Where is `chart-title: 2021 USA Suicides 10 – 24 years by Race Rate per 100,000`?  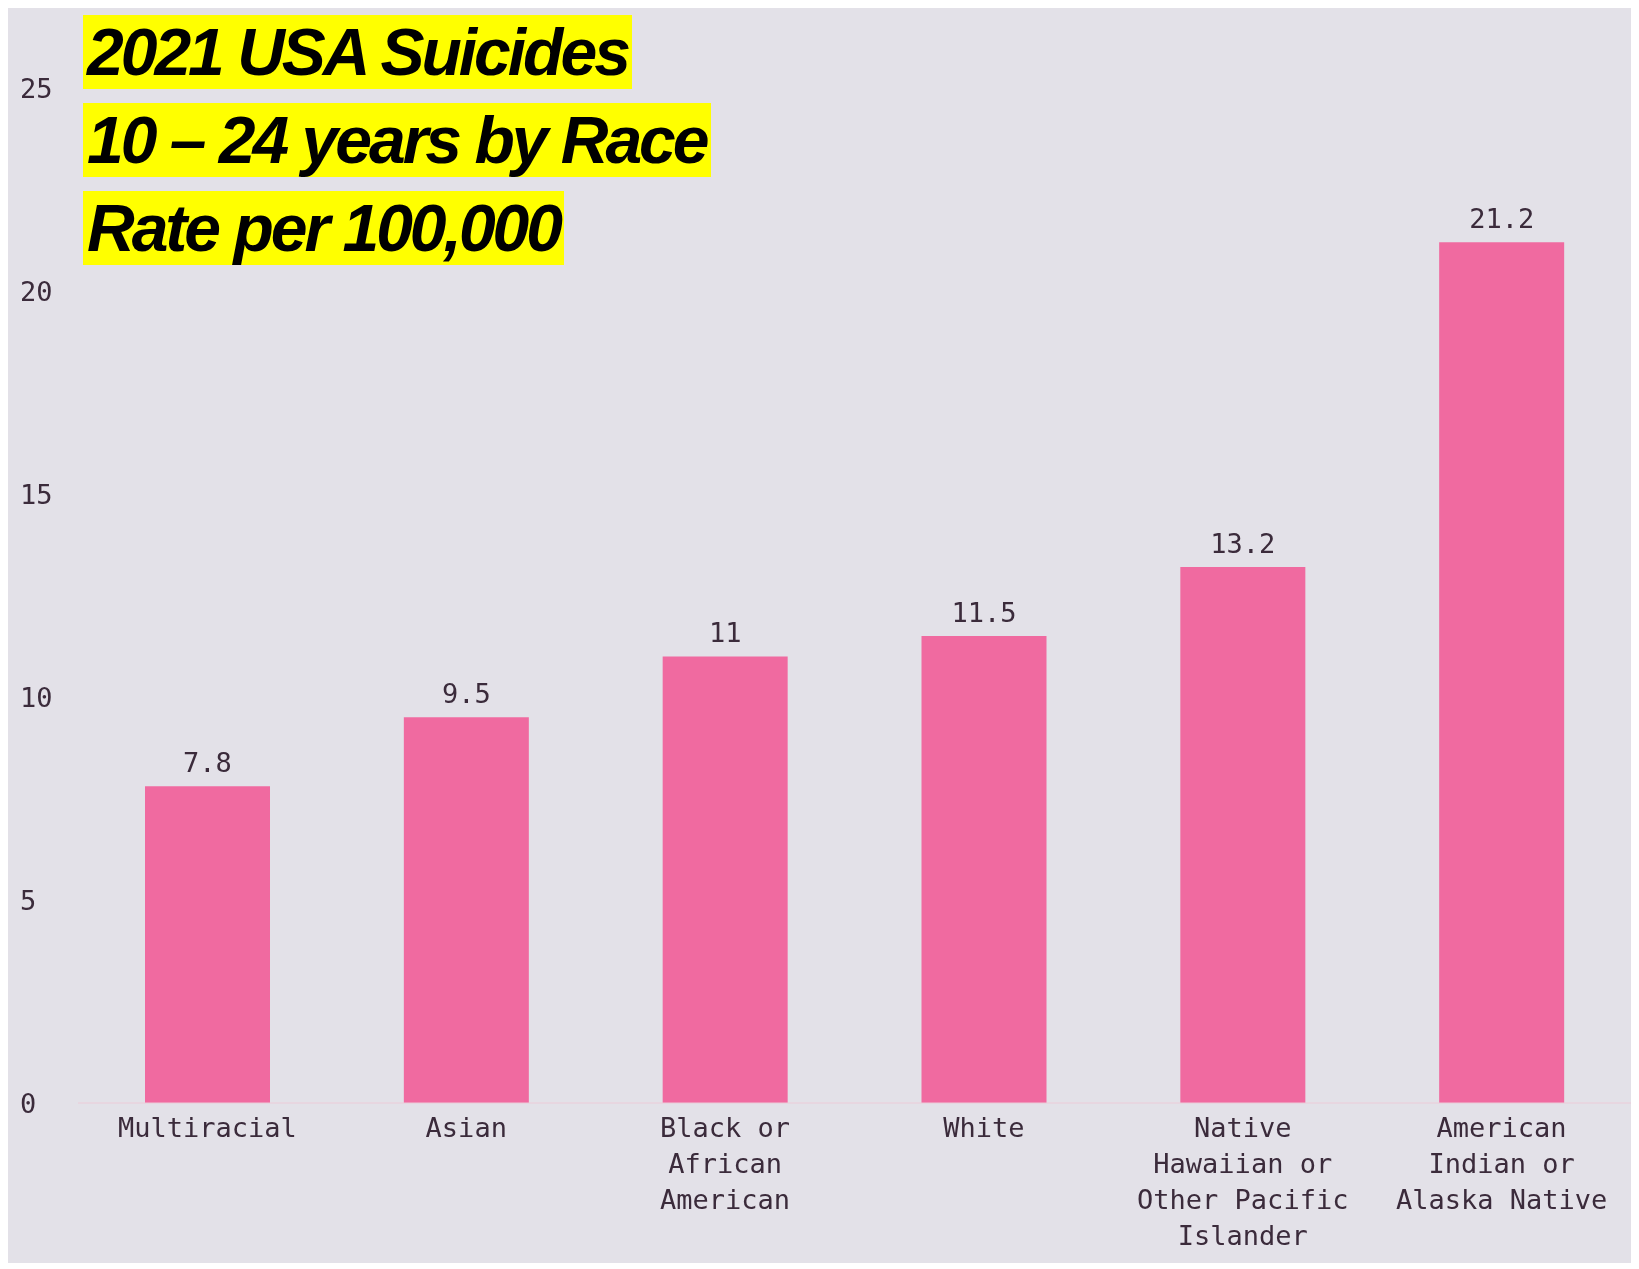
chart-title: 2021 USA Suicides 10 – 24 years by Race Rate per 100,000 is located at coordinates (397, 140).